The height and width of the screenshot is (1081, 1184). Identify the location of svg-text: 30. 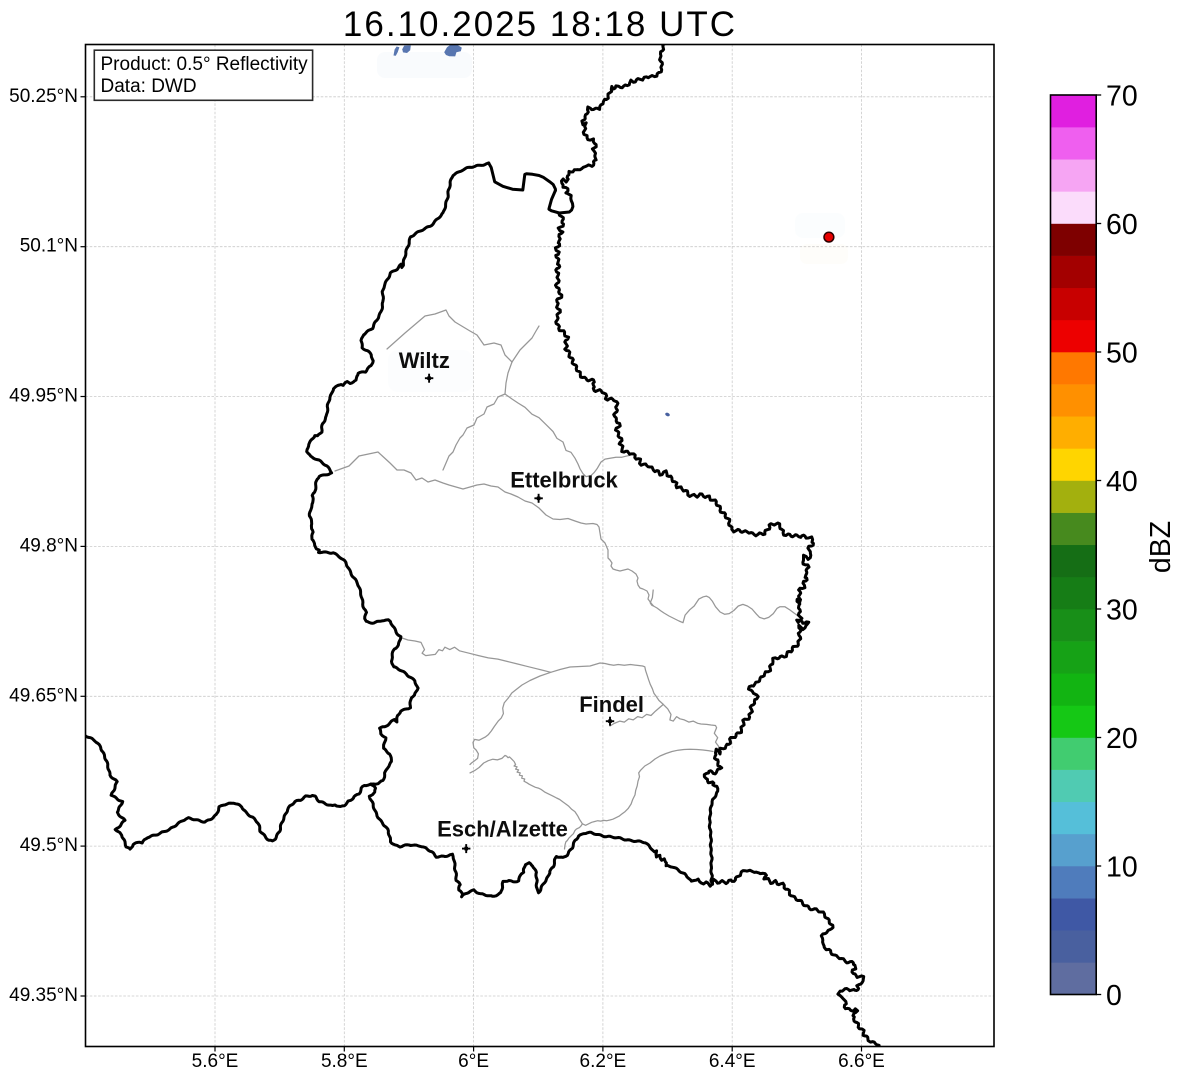
(1122, 610).